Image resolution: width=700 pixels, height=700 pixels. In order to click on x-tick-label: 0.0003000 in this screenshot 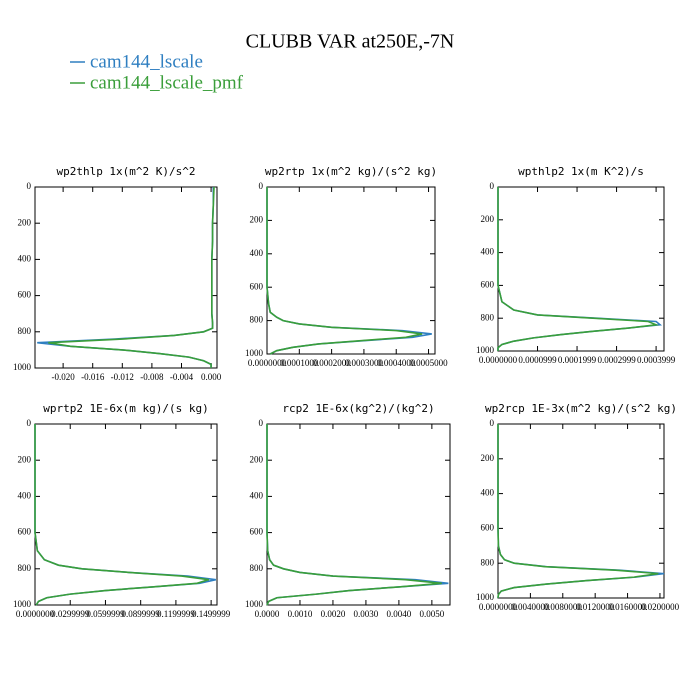, I will do `click(364, 363)`.